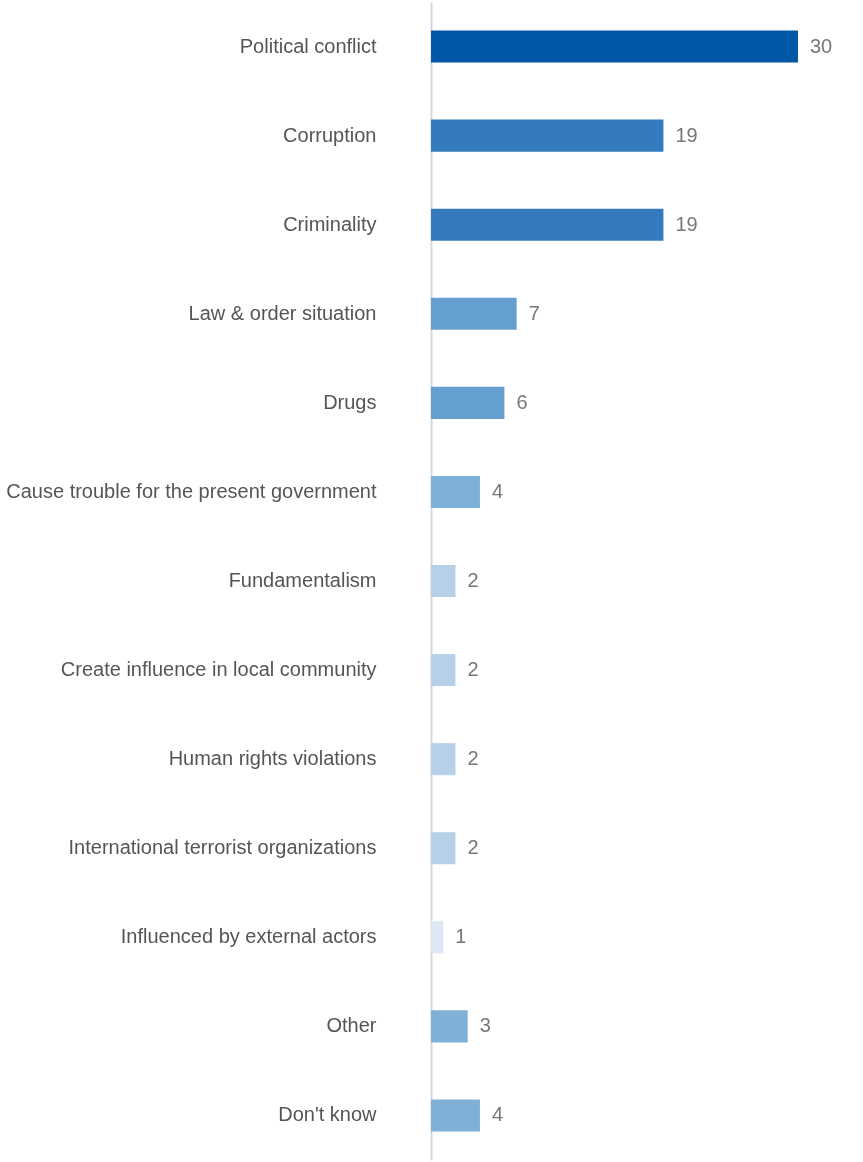 The height and width of the screenshot is (1162, 863). I want to click on y-tick-label: Fundamentalism, so click(302, 580).